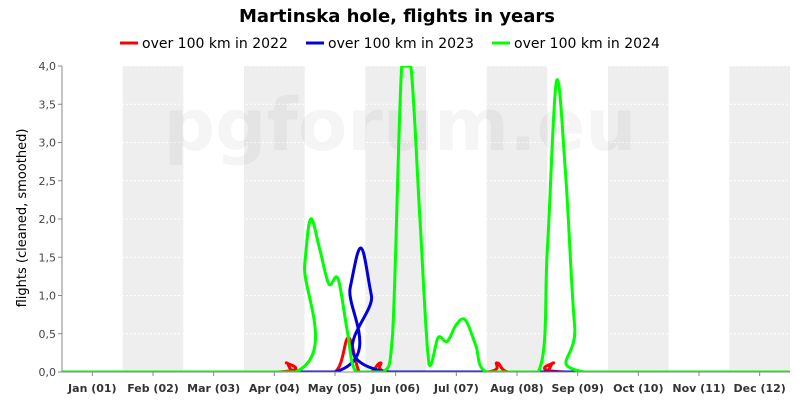 The height and width of the screenshot is (400, 800). I want to click on x-tick-label: Jul (07), so click(456, 388).